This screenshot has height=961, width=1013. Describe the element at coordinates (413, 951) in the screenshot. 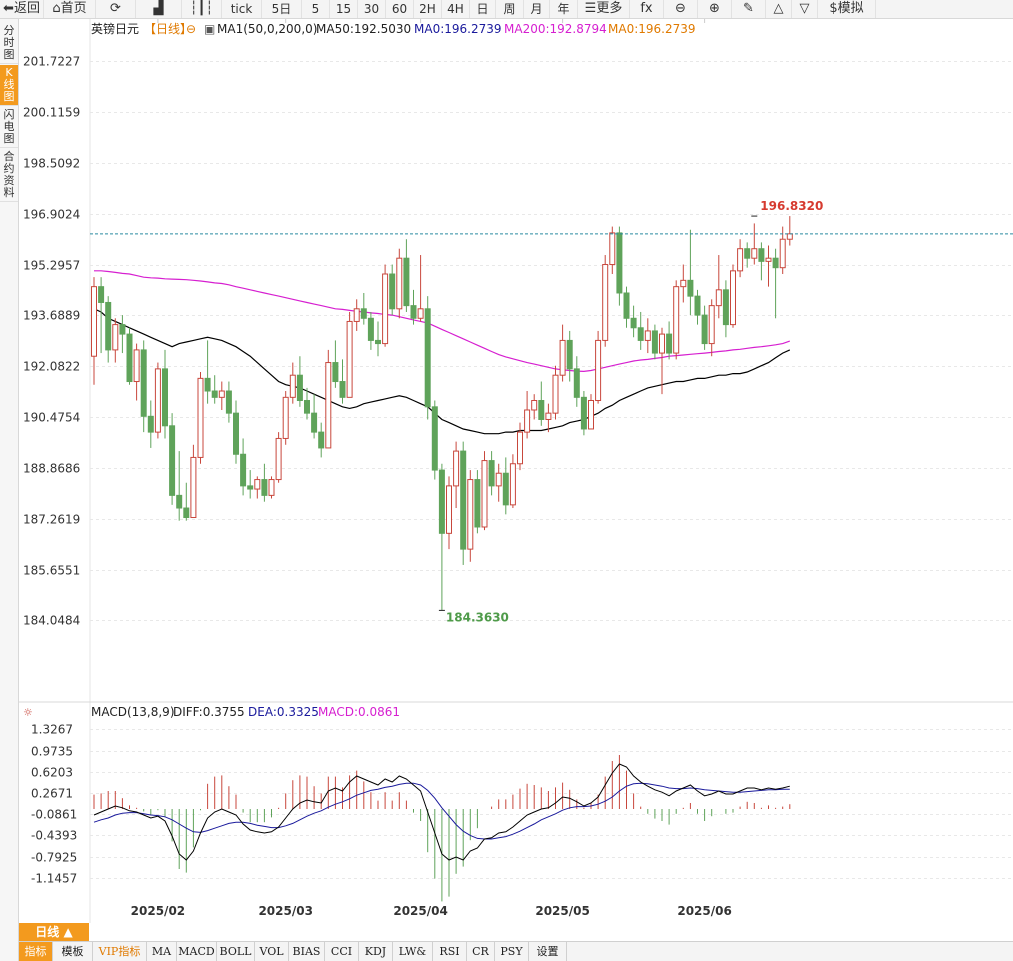

I see `indicator-tab-10: LW&` at that location.